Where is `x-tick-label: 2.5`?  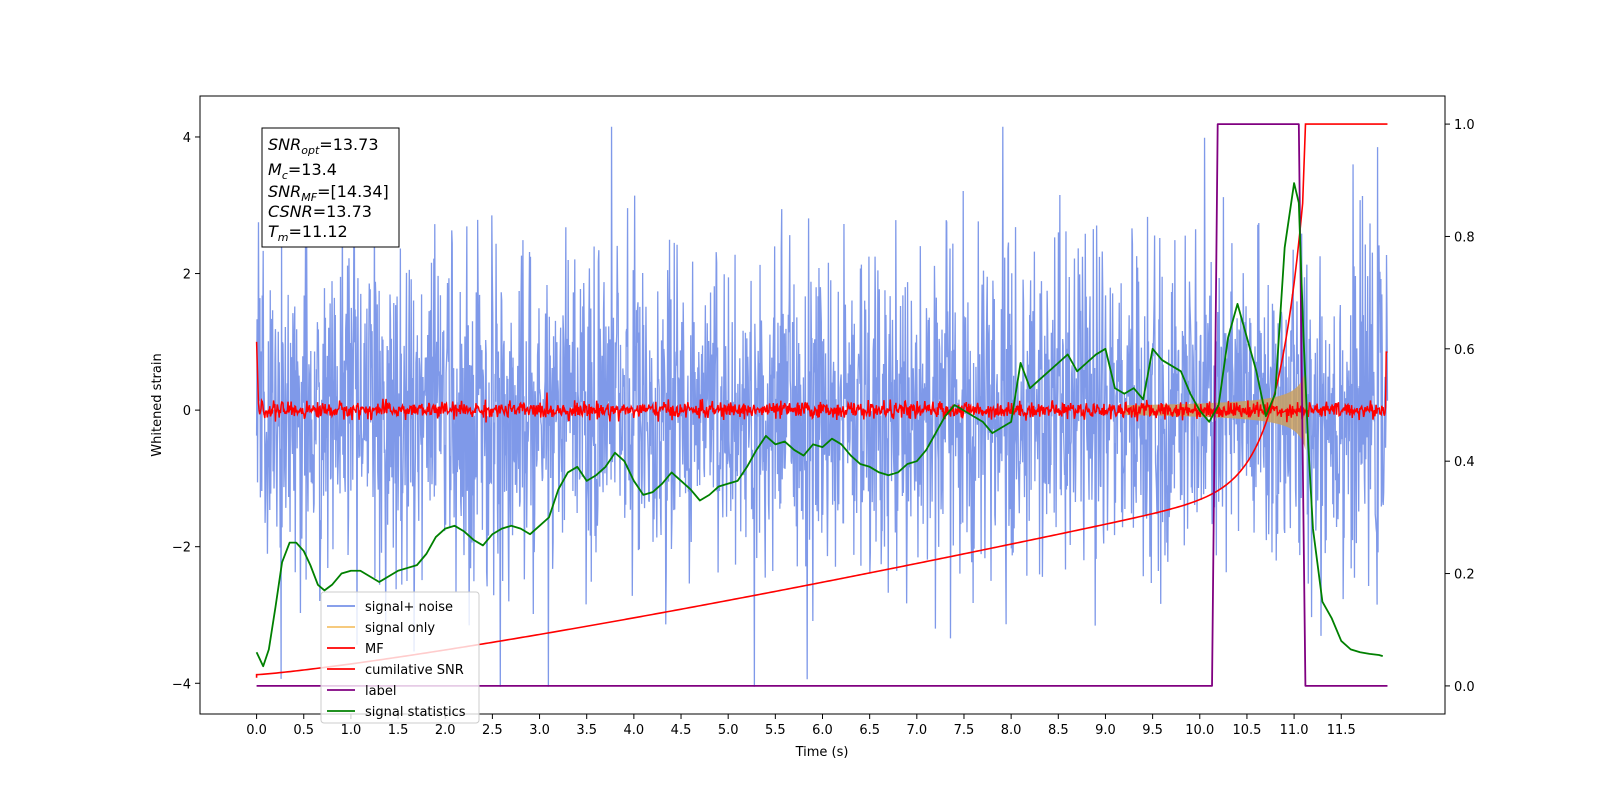
x-tick-label: 2.5 is located at coordinates (492, 730).